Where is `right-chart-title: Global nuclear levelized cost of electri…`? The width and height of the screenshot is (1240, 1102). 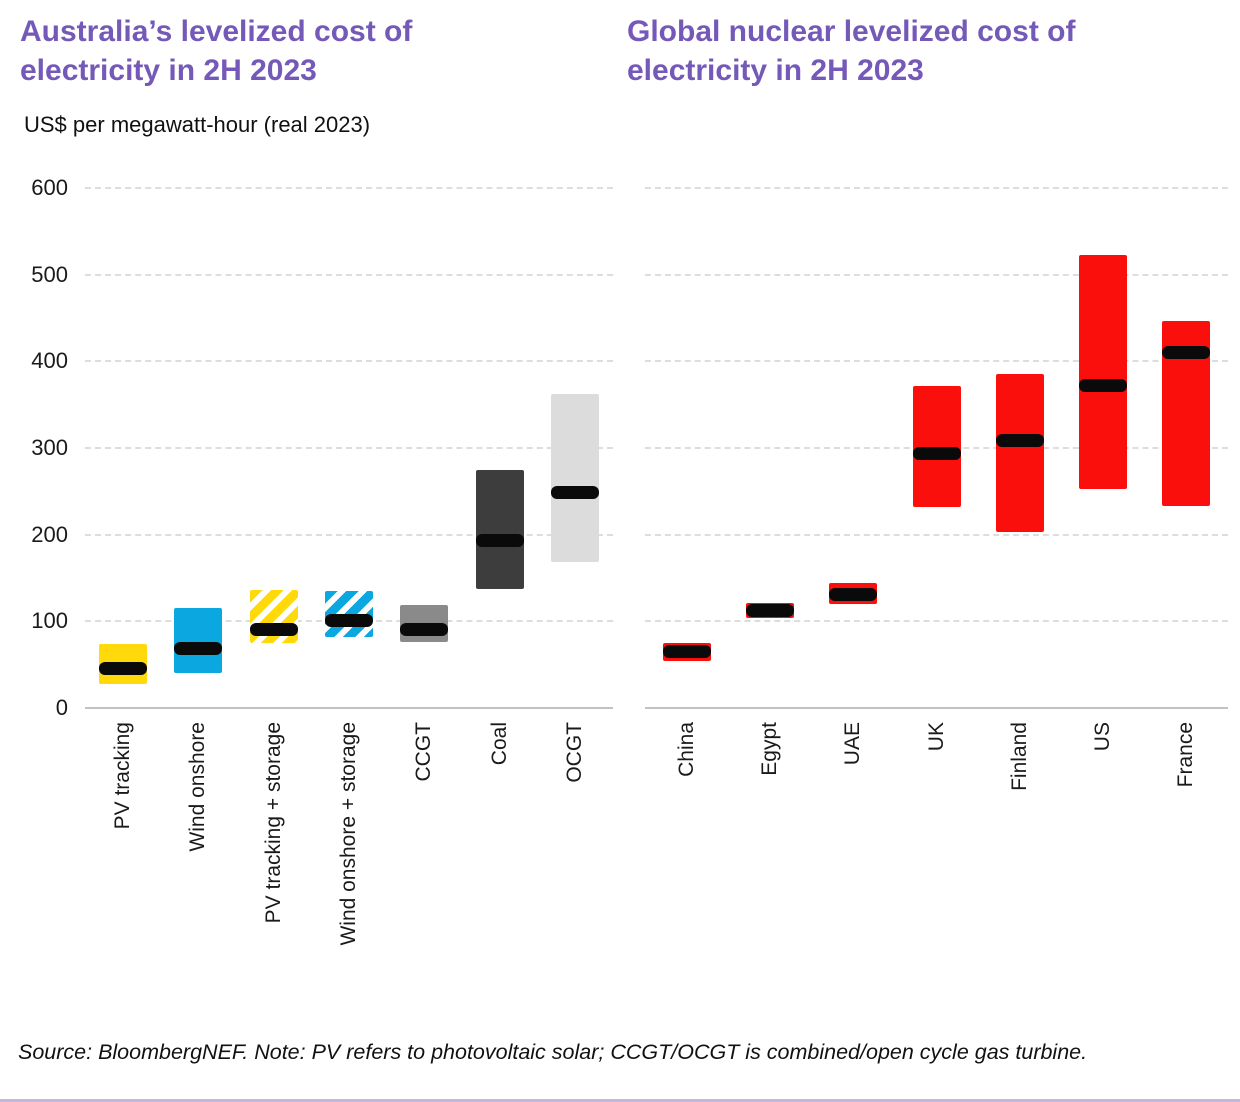
right-chart-title: Global nuclear levelized cost of electri… is located at coordinates (851, 51).